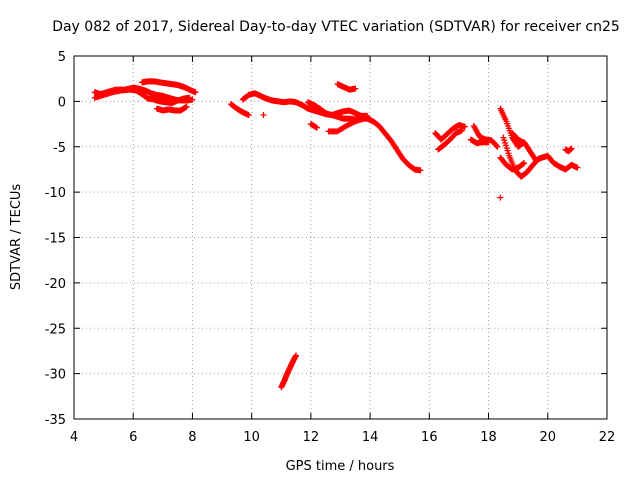  I want to click on y-axis-label: SDTVAR / TECUs, so click(16, 237).